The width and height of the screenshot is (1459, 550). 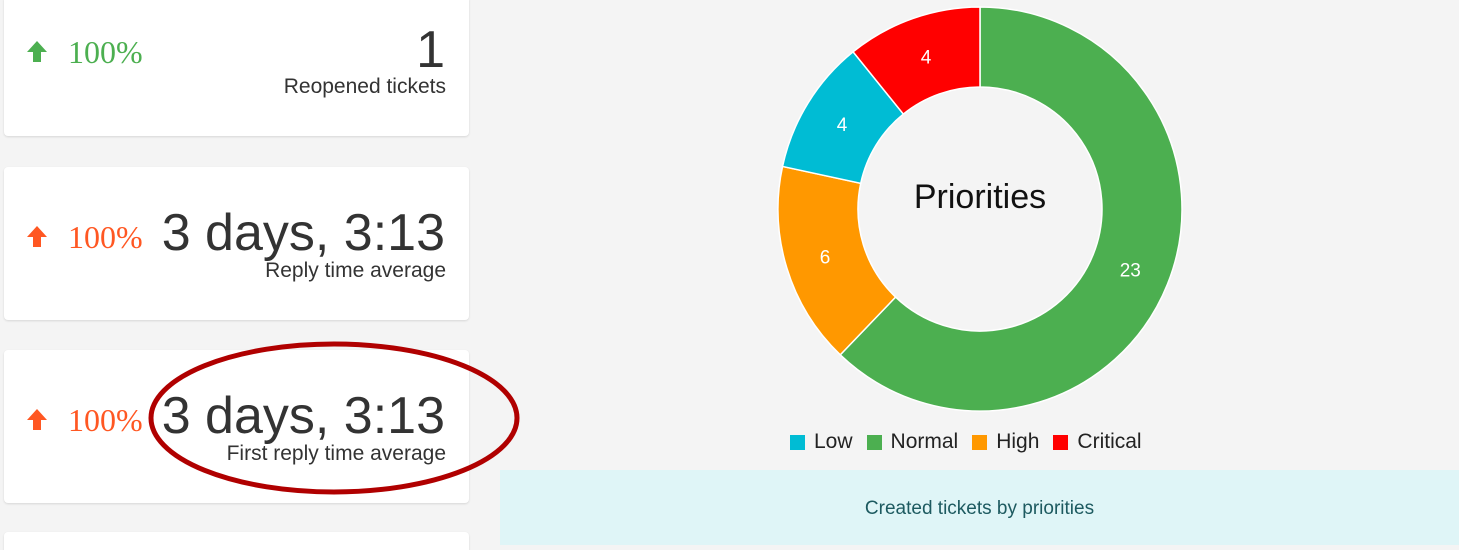 I want to click on stat-label: Reopened tickets, so click(x=364, y=86).